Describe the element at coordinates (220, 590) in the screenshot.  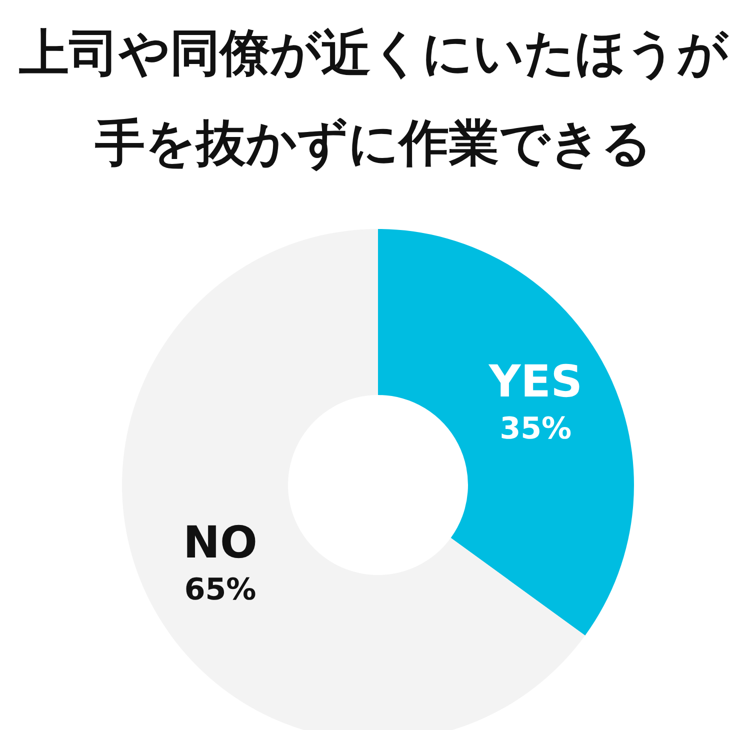
I see `data-label: 65%` at that location.